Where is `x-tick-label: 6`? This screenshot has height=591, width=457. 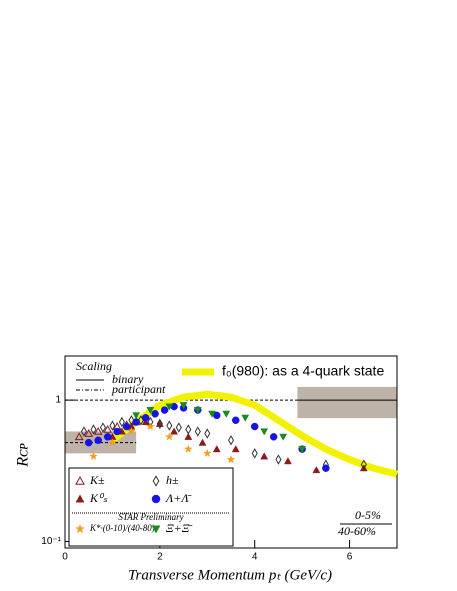
x-tick-label: 6 is located at coordinates (350, 557).